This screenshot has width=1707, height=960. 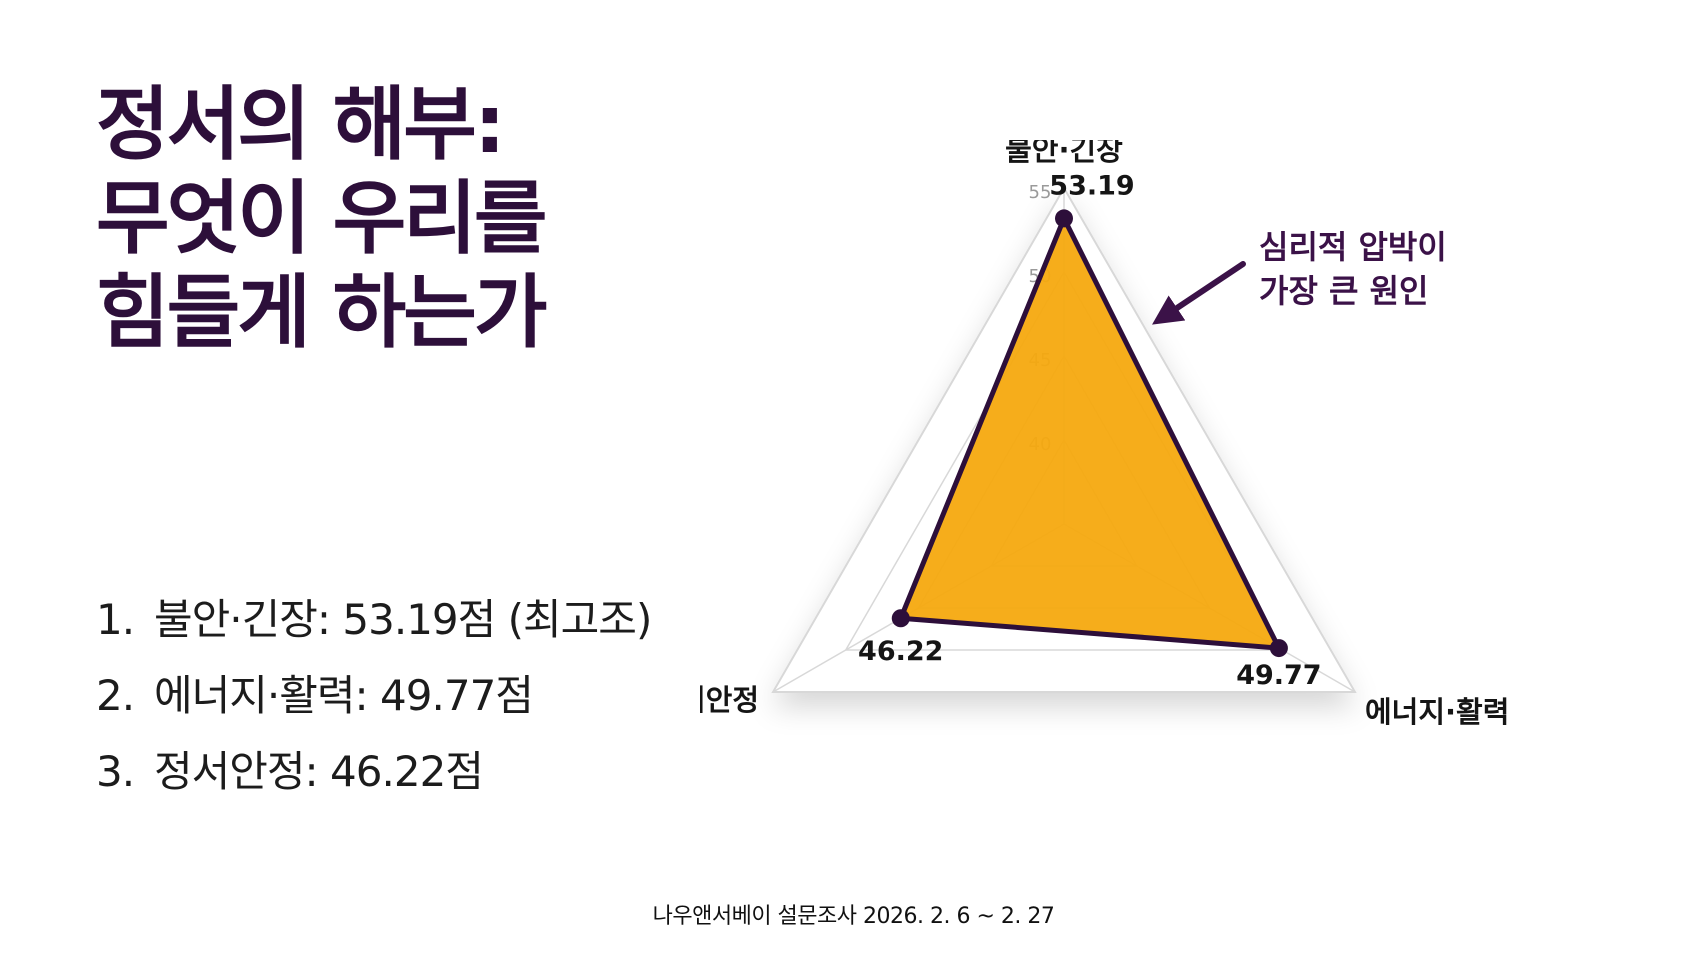 What do you see at coordinates (1343, 291) in the screenshot?
I see `annotation-line-2: 가장 큰 원인` at bounding box center [1343, 291].